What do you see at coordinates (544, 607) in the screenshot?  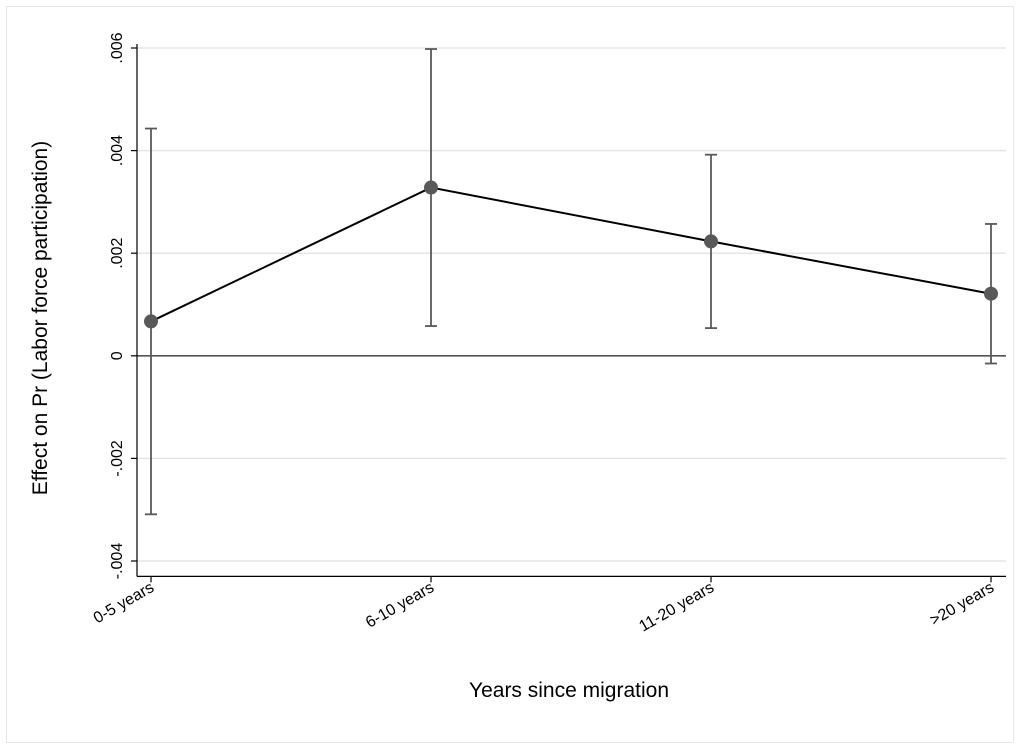 I see `x-tick-labels: 0-5 years 6-10 years 11-20 years >20 years` at bounding box center [544, 607].